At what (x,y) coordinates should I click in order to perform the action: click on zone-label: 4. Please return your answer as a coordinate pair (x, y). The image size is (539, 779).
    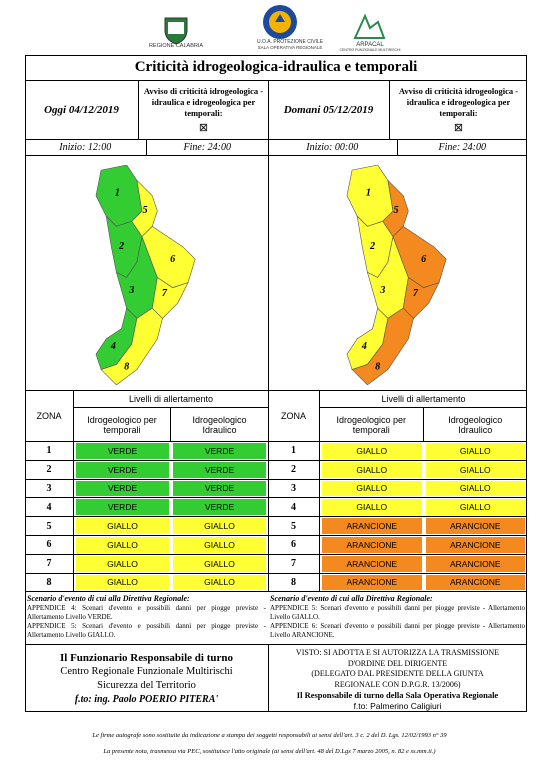
    Looking at the image, I should click on (112, 346).